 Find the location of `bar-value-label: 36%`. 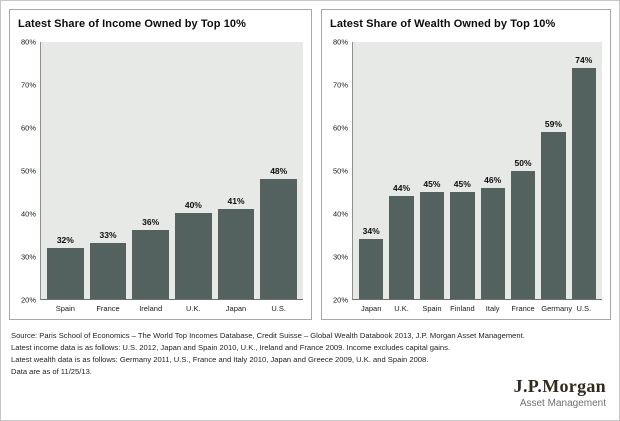

bar-value-label: 36% is located at coordinates (151, 222).